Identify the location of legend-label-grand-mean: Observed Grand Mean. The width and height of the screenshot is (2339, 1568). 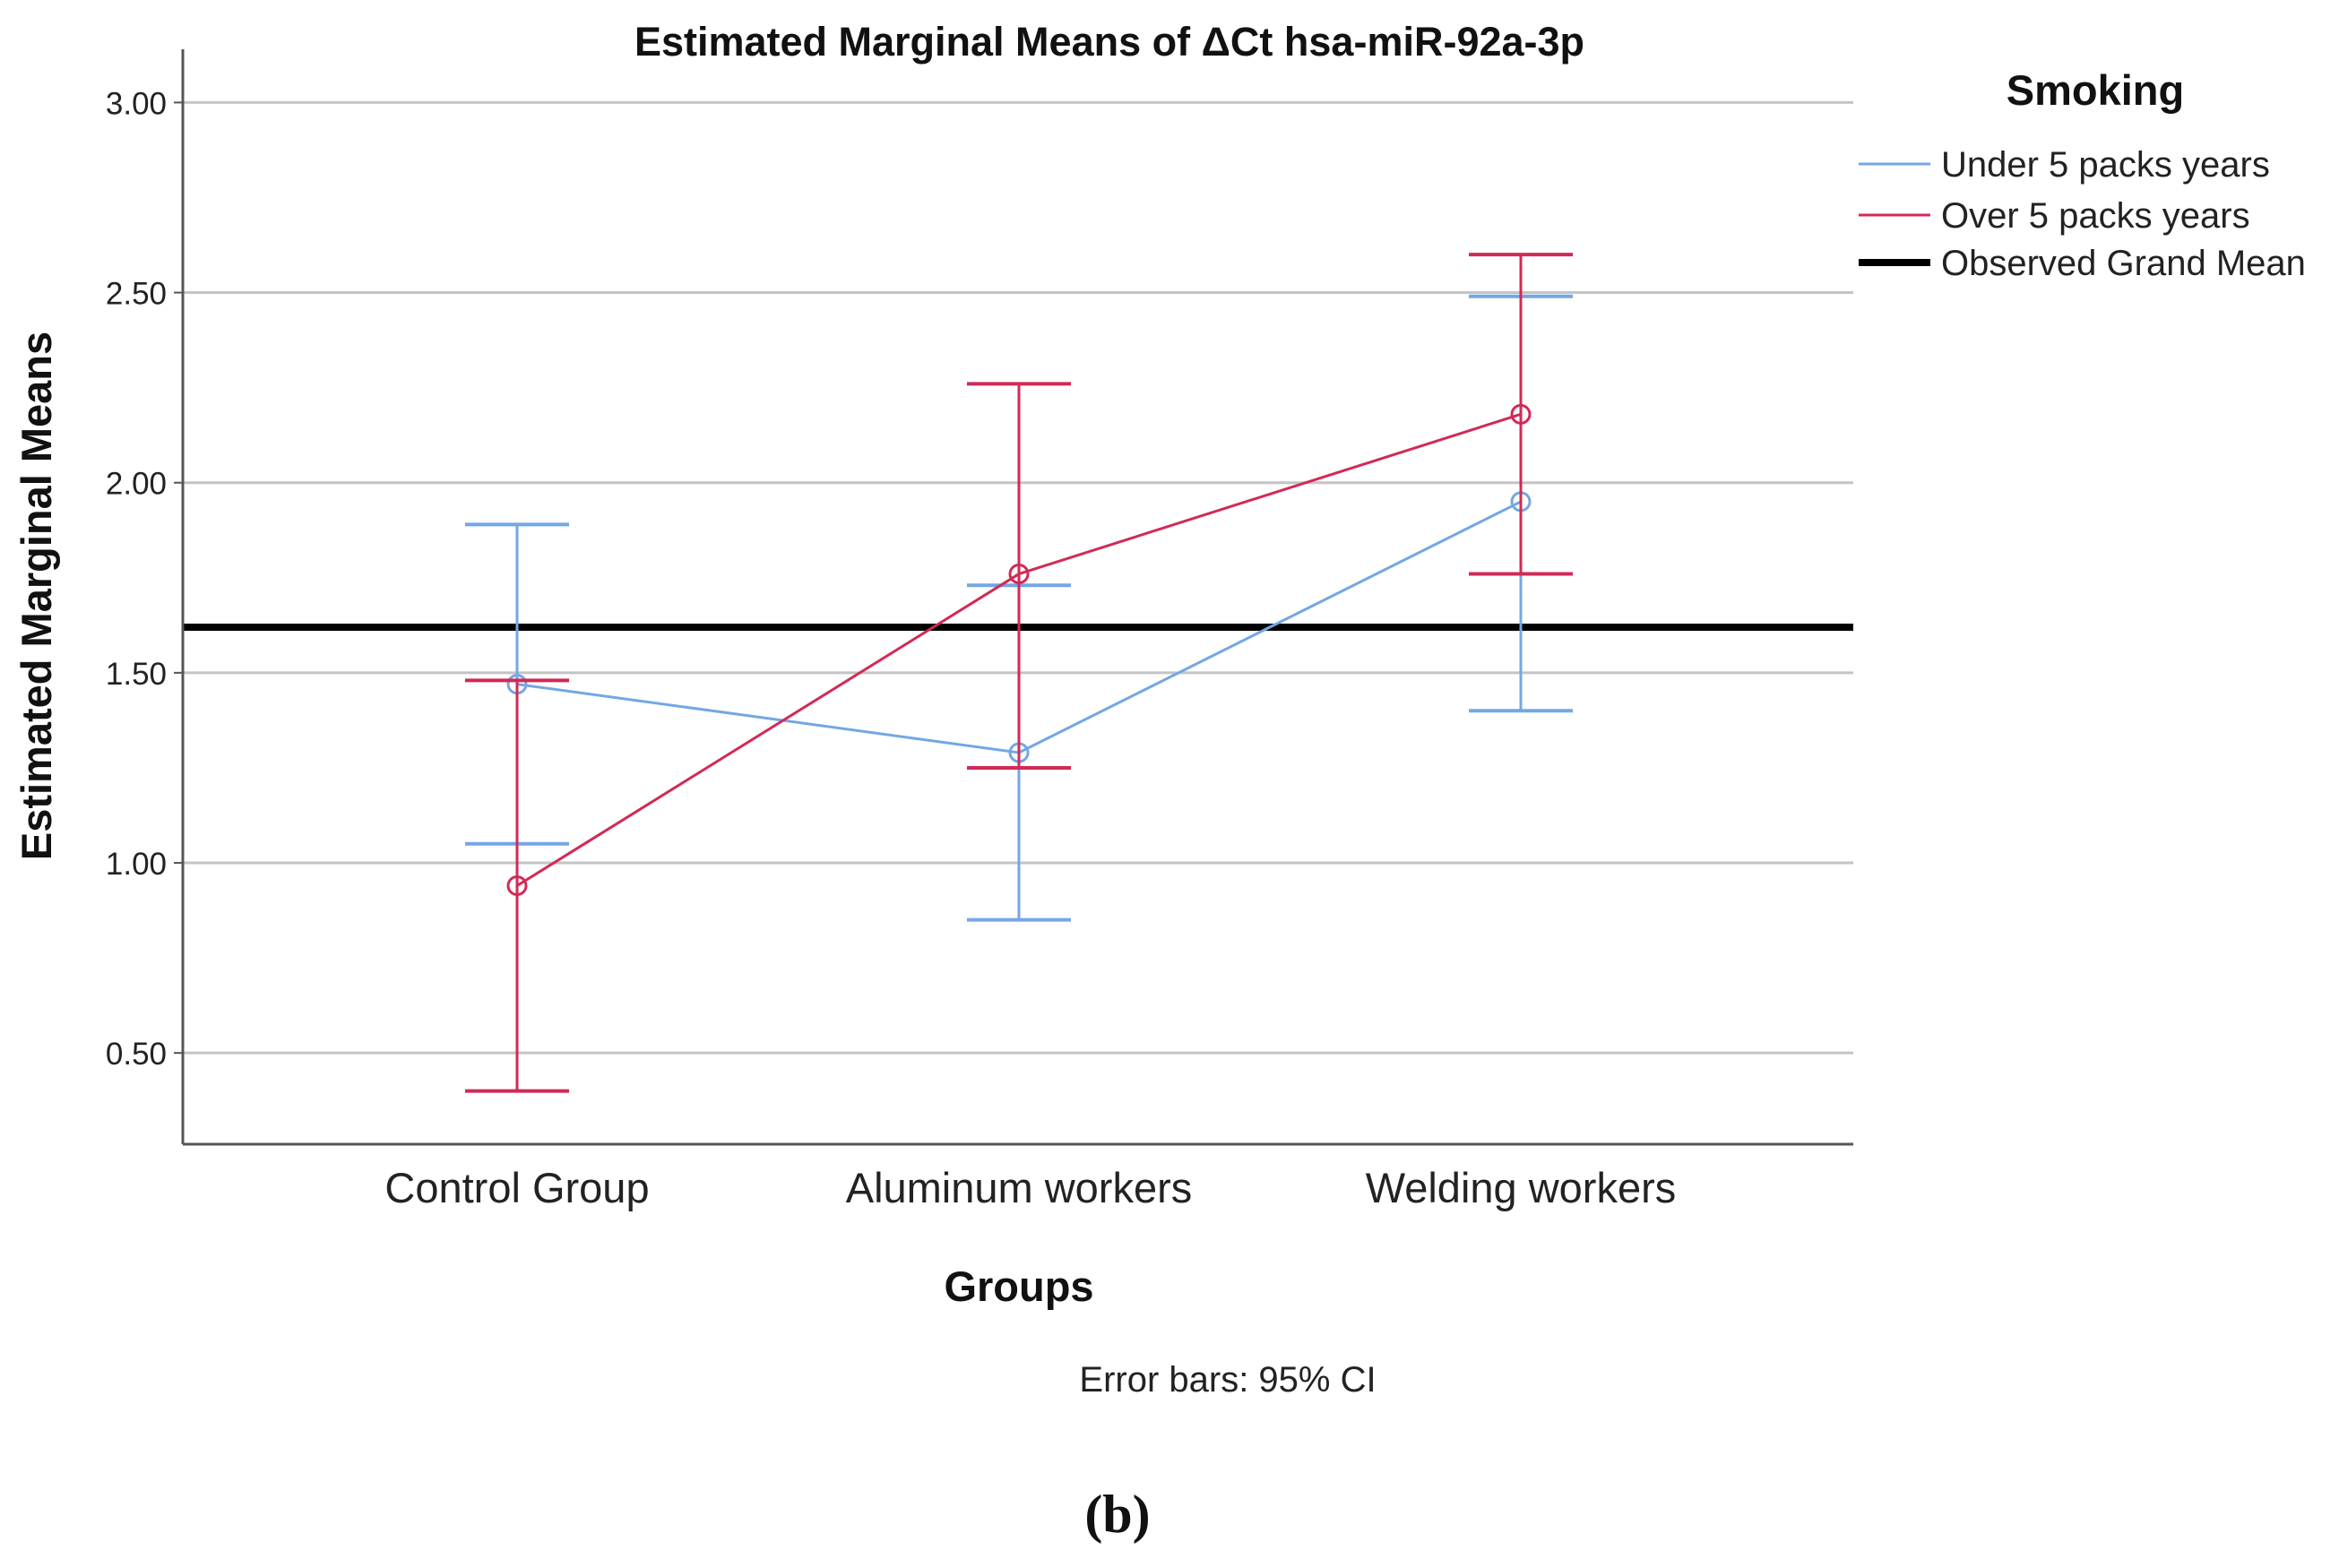
(2123, 263).